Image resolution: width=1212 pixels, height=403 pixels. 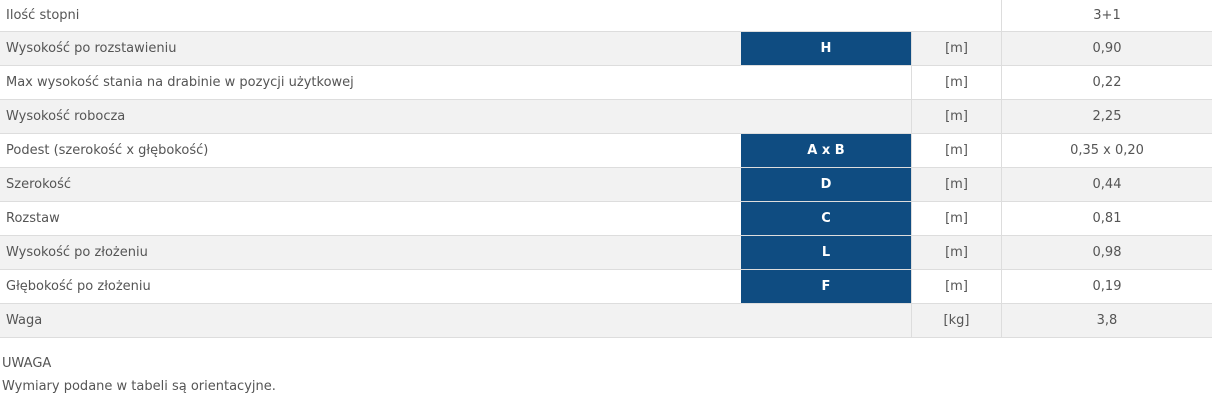 I want to click on table-row: Waga [kg] 3,8, so click(x=606, y=321).